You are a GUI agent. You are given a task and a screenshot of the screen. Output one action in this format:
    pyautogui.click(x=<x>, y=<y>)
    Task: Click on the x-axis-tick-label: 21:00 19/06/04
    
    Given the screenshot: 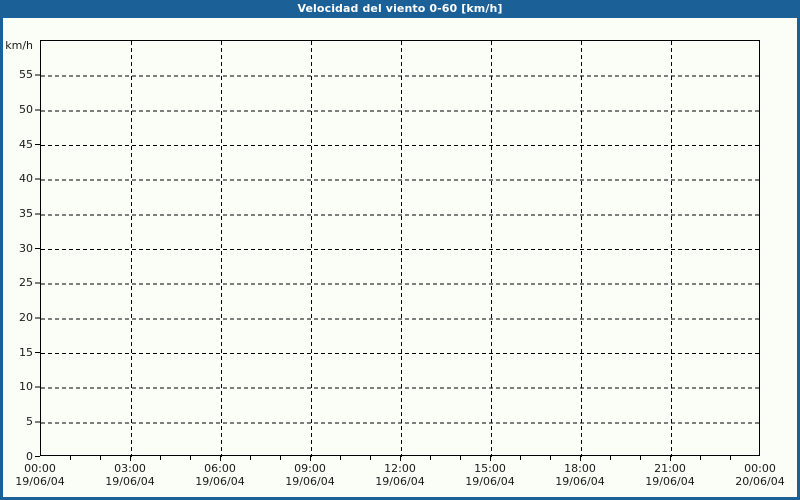 What is the action you would take?
    pyautogui.click(x=670, y=475)
    